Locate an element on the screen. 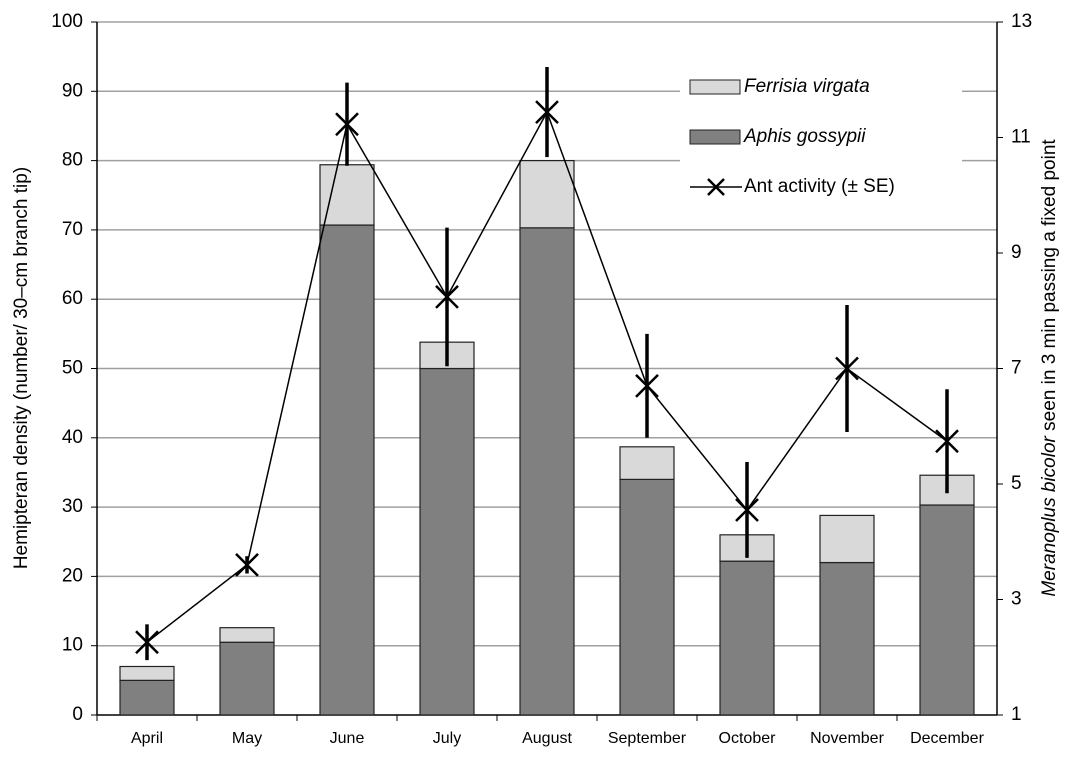 The height and width of the screenshot is (769, 1065). x-tick-label: October is located at coordinates (748, 738).